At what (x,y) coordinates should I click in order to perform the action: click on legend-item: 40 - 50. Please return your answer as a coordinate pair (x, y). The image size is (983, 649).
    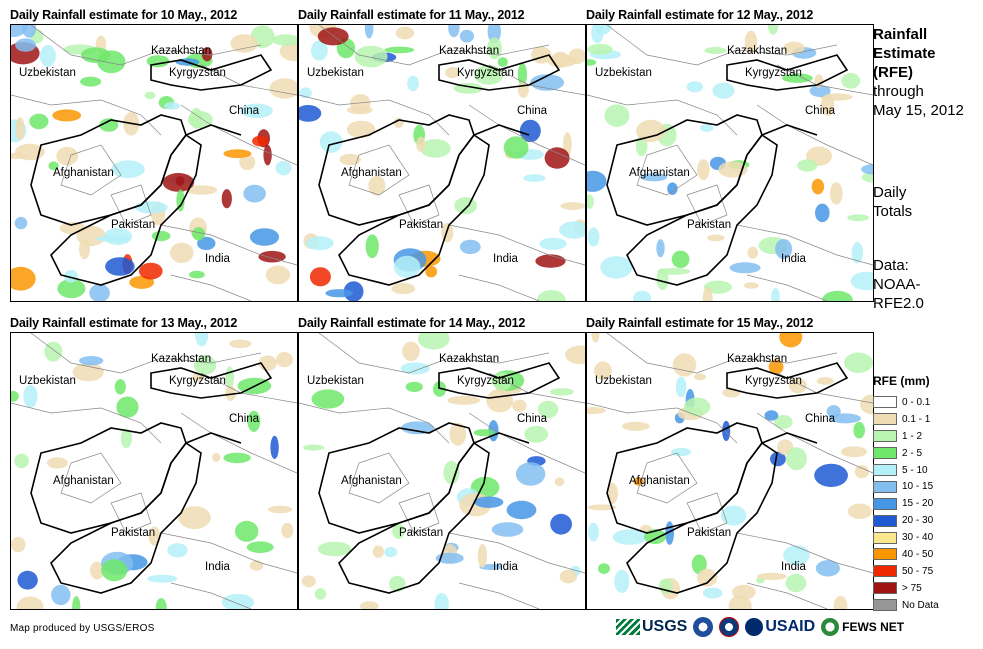
    Looking at the image, I should click on (906, 554).